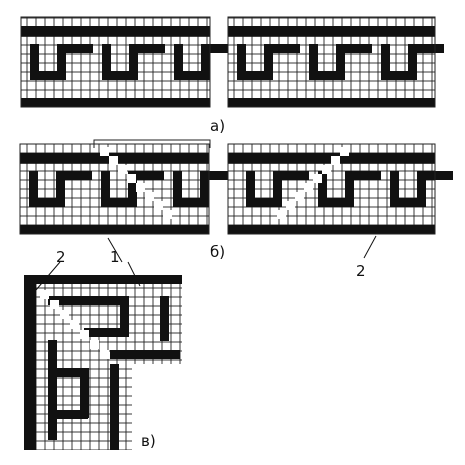  What do you see at coordinates (370, 247) in the screenshot?
I see `callout-2-right-leader` at bounding box center [370, 247].